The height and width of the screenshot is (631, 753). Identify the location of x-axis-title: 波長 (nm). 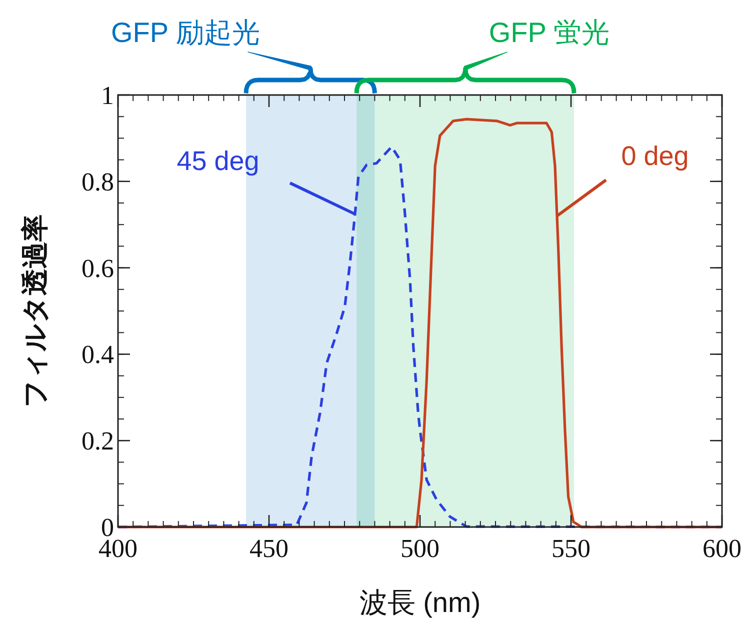
(420, 602).